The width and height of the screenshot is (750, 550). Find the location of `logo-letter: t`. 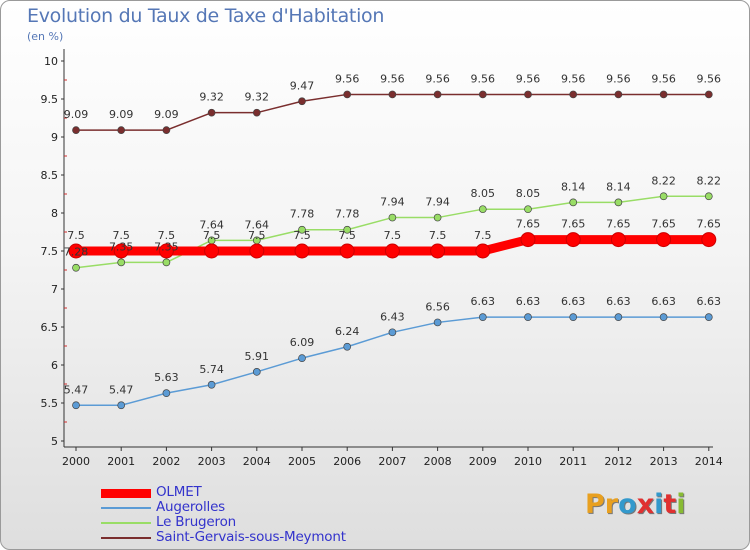

logo-letter: t is located at coordinates (670, 504).